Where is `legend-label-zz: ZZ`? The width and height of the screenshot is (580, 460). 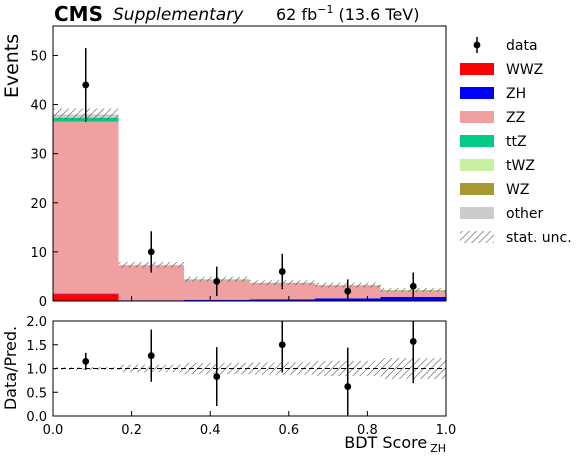 legend-label-zz: ZZ is located at coordinates (515, 118).